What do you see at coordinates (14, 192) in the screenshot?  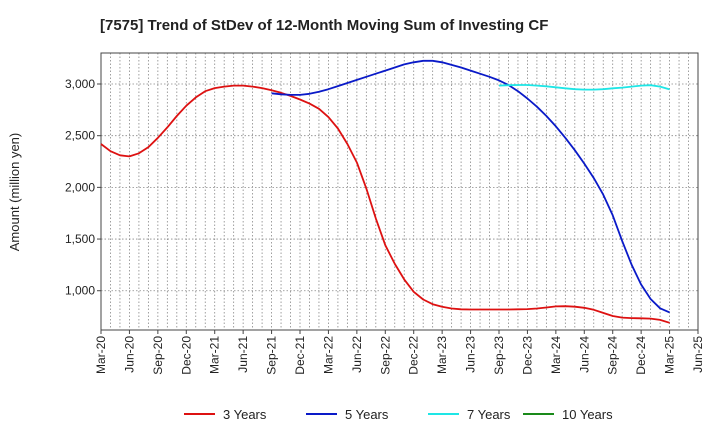 I see `y-axis-label: Amount (million yen)` at bounding box center [14, 192].